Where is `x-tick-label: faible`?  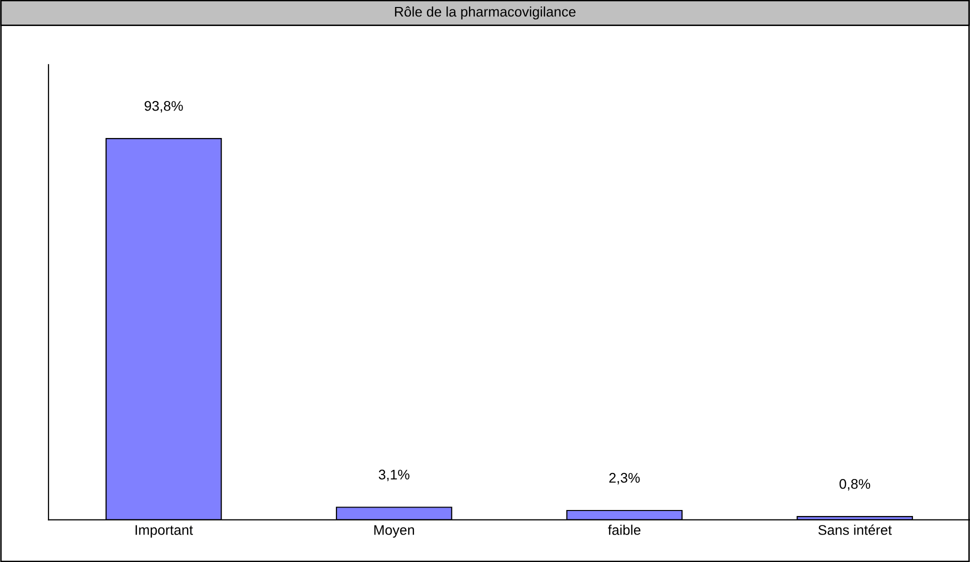
x-tick-label: faible is located at coordinates (624, 529).